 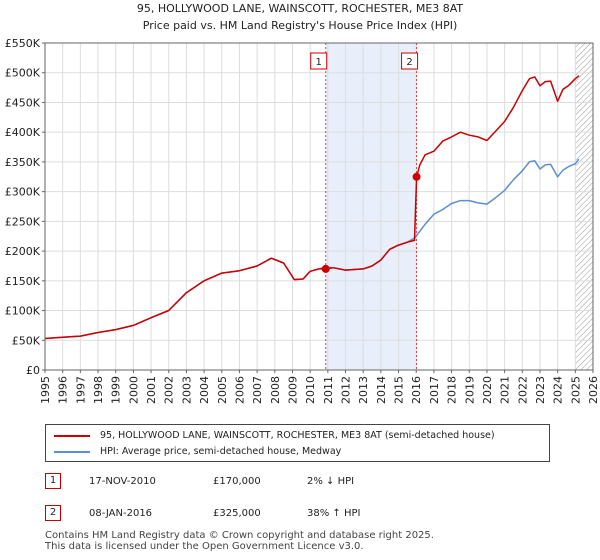 I want to click on sale-label: 2, so click(x=409, y=62).